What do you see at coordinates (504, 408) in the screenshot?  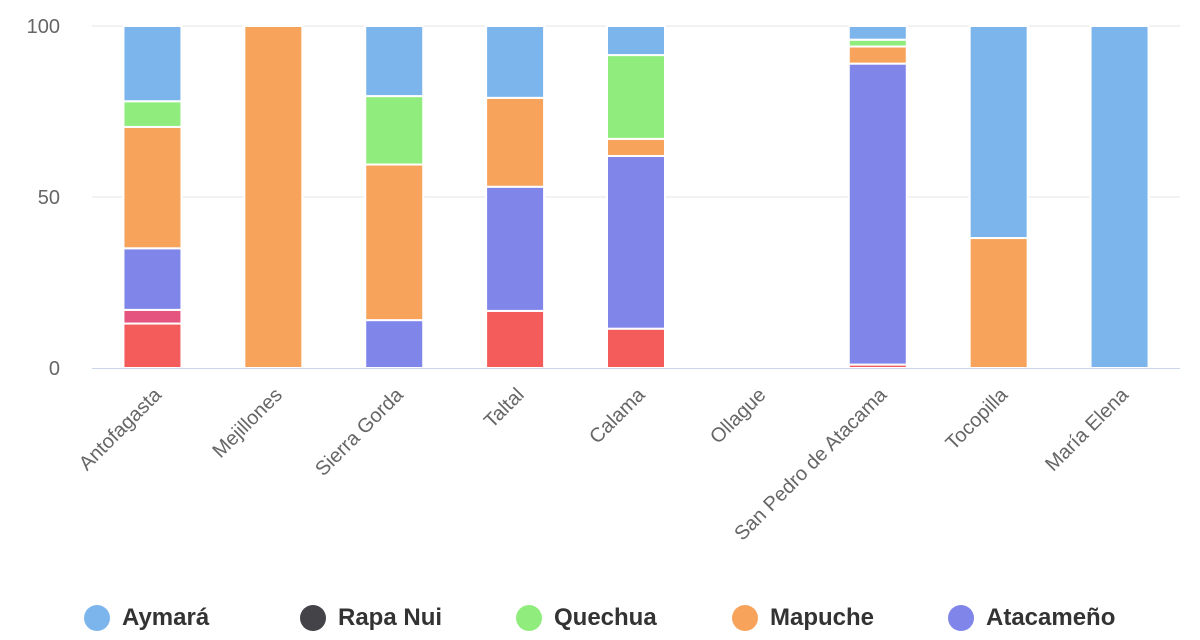 I see `x-tick-label: Taltal` at bounding box center [504, 408].